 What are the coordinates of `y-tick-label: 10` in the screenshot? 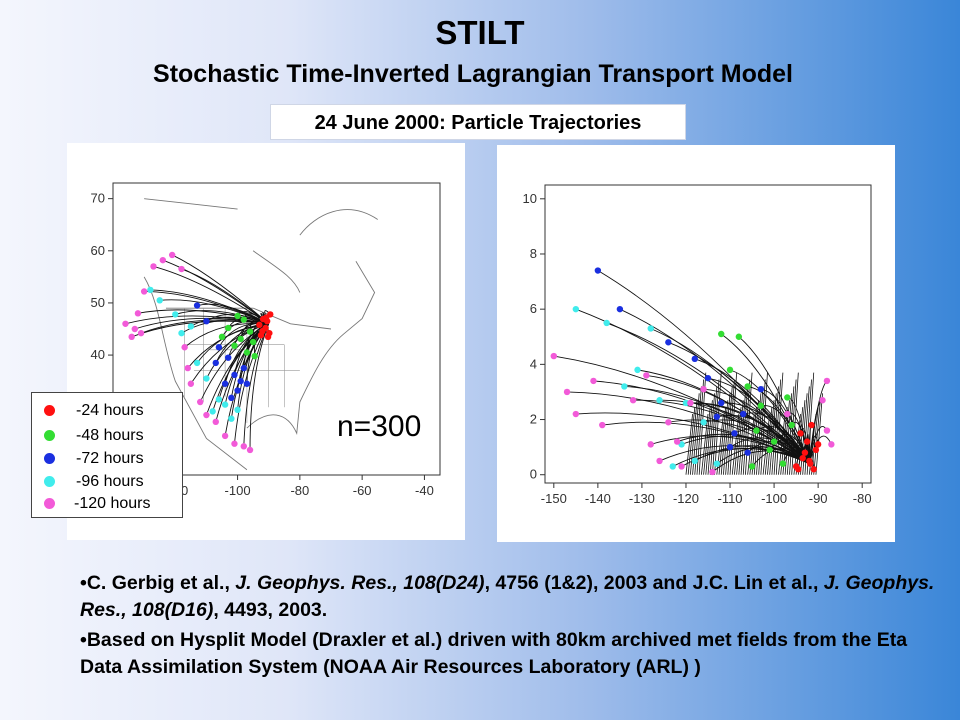 It's located at (530, 198).